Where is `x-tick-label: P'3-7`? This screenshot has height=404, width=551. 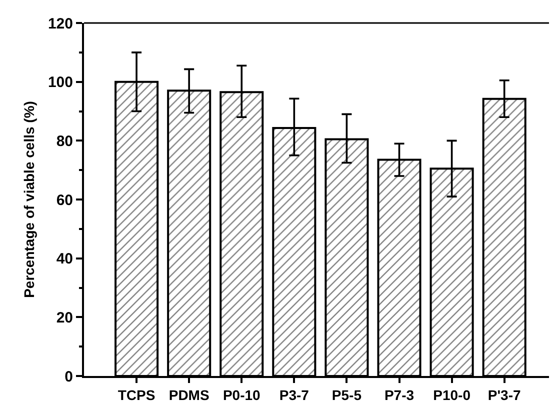 x-tick-label: P'3-7 is located at coordinates (504, 394).